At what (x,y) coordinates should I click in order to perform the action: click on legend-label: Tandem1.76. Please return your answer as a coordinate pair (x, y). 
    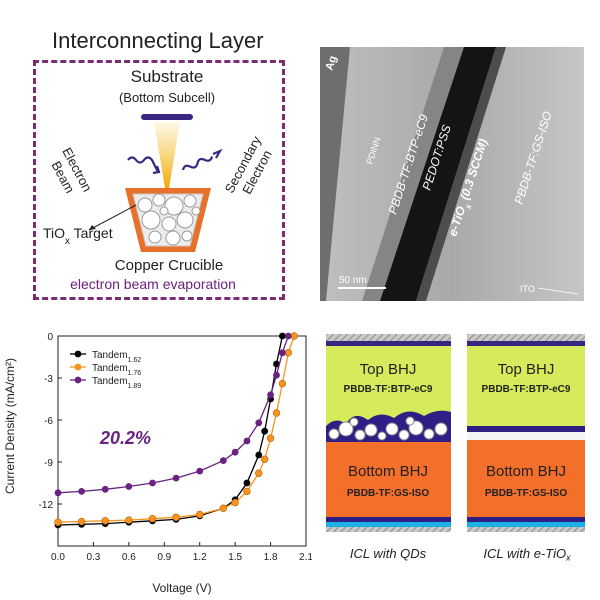
    Looking at the image, I should click on (116, 370).